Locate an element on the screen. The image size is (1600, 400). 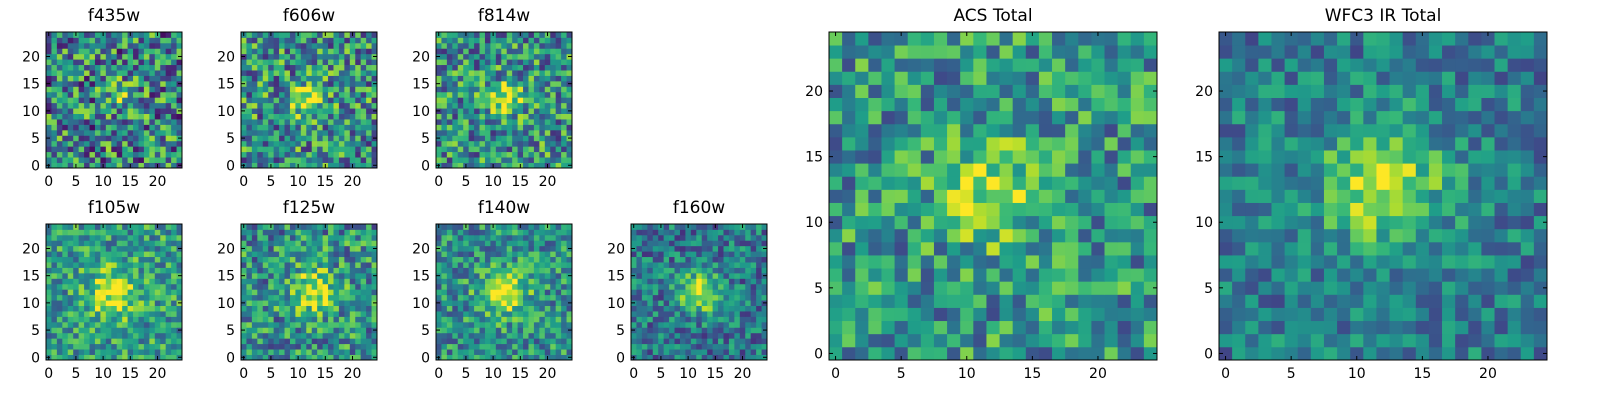
x-tick-label: 0 is located at coordinates (243, 182).